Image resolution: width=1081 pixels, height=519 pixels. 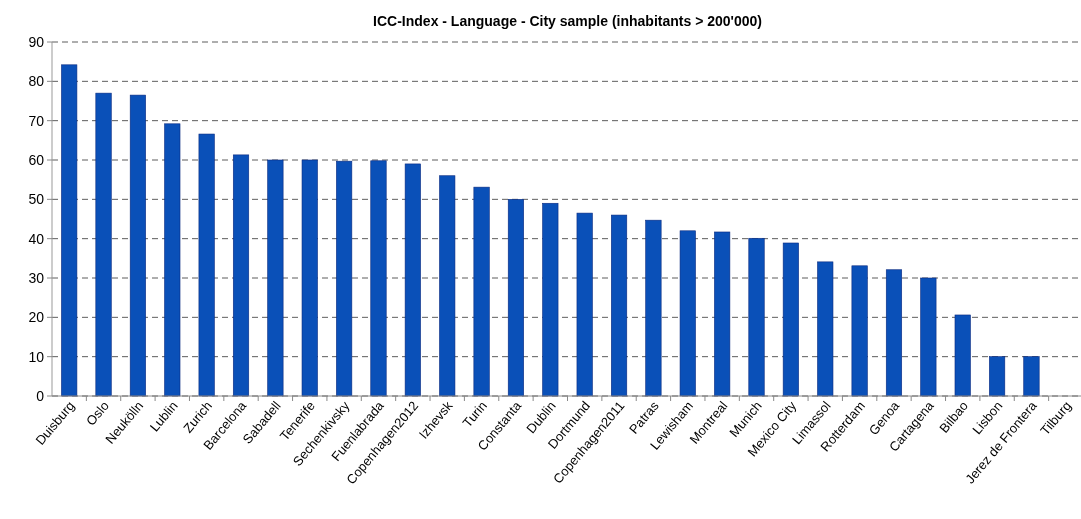 What do you see at coordinates (36, 120) in the screenshot?
I see `y-tick-label: 70` at bounding box center [36, 120].